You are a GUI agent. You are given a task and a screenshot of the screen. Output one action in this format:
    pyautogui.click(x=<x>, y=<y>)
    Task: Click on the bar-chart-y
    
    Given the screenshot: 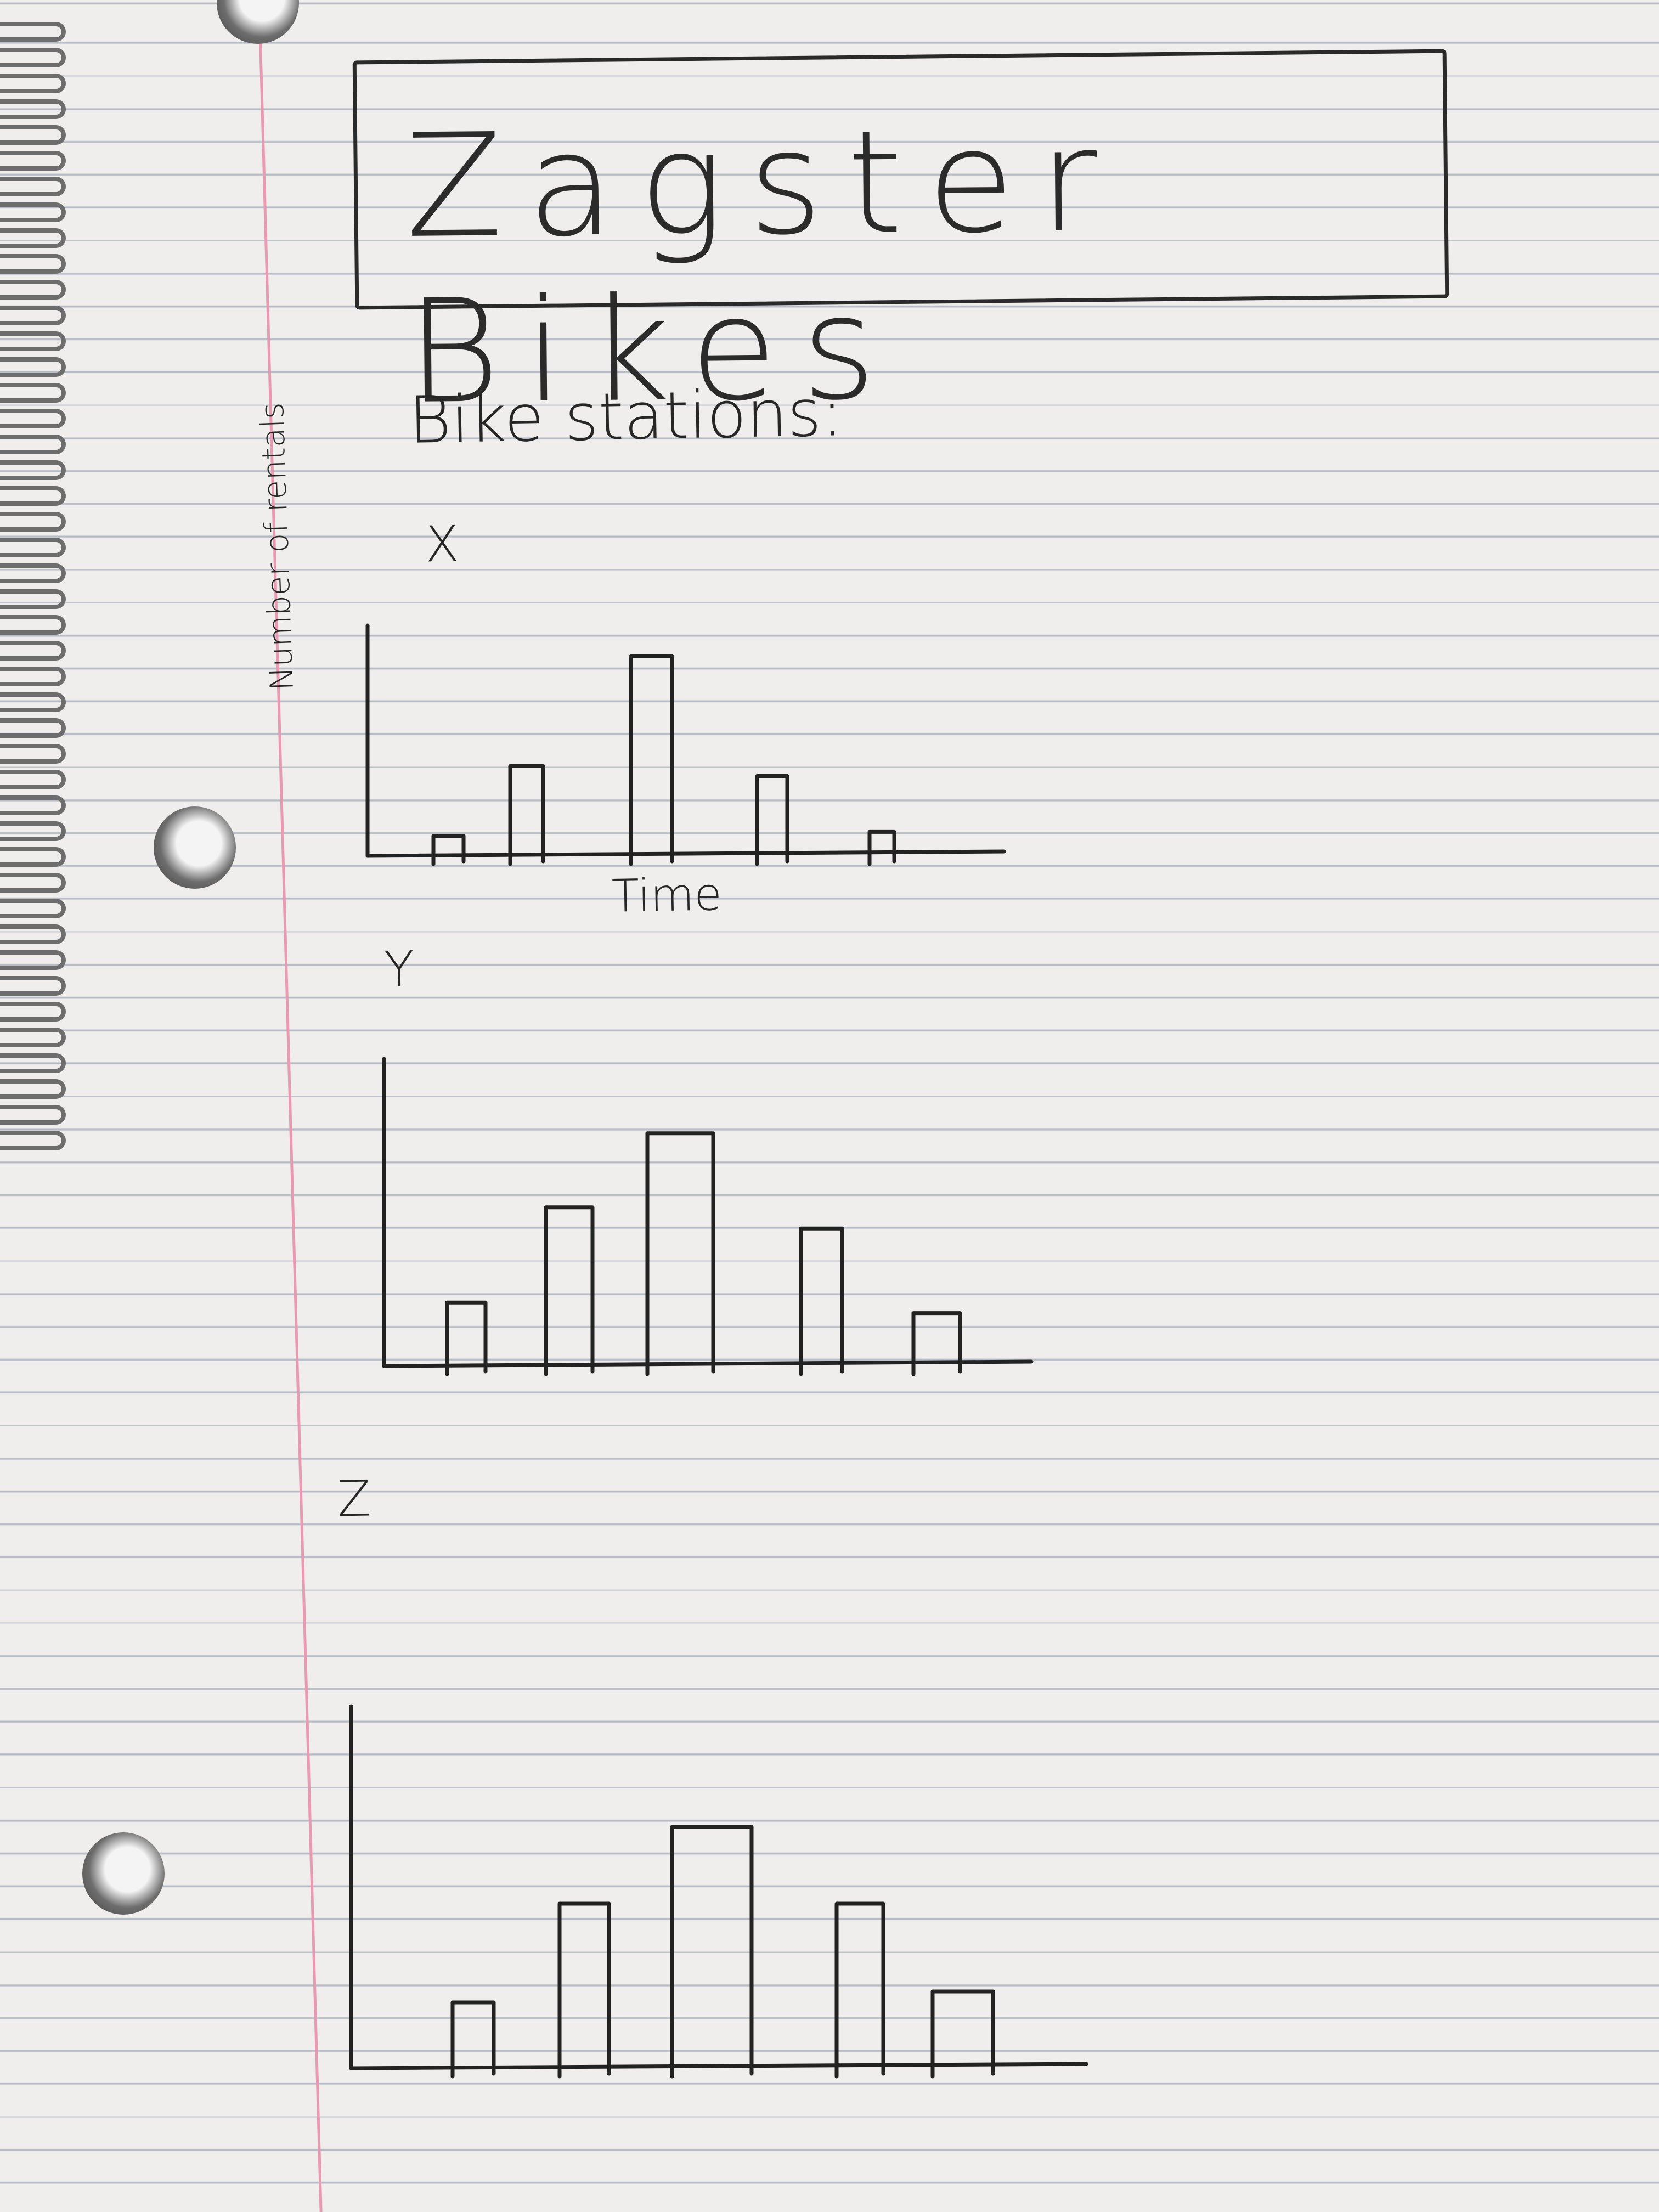 What is the action you would take?
    pyautogui.click(x=708, y=1217)
    